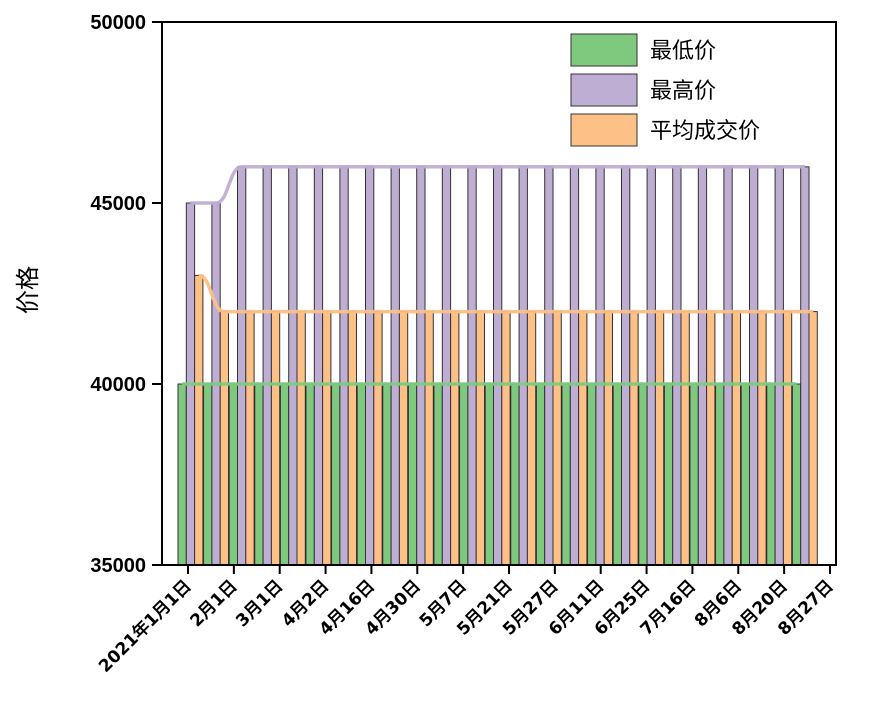 This screenshot has width=890, height=727. I want to click on x-tick-label-0: 2021年1月1日, so click(144, 626).